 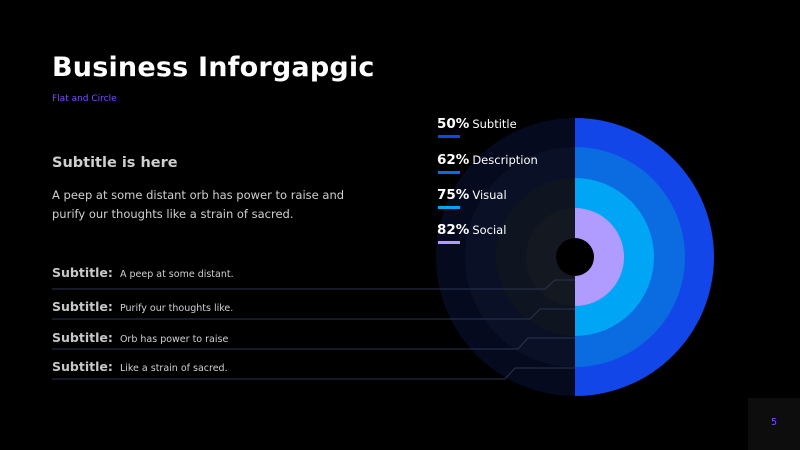 I want to click on stat-description: 62% Description, so click(x=487, y=161).